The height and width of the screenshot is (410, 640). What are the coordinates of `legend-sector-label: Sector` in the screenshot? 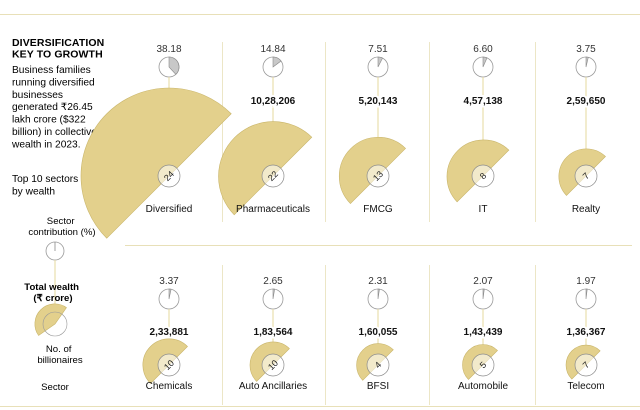 It's located at (55, 387).